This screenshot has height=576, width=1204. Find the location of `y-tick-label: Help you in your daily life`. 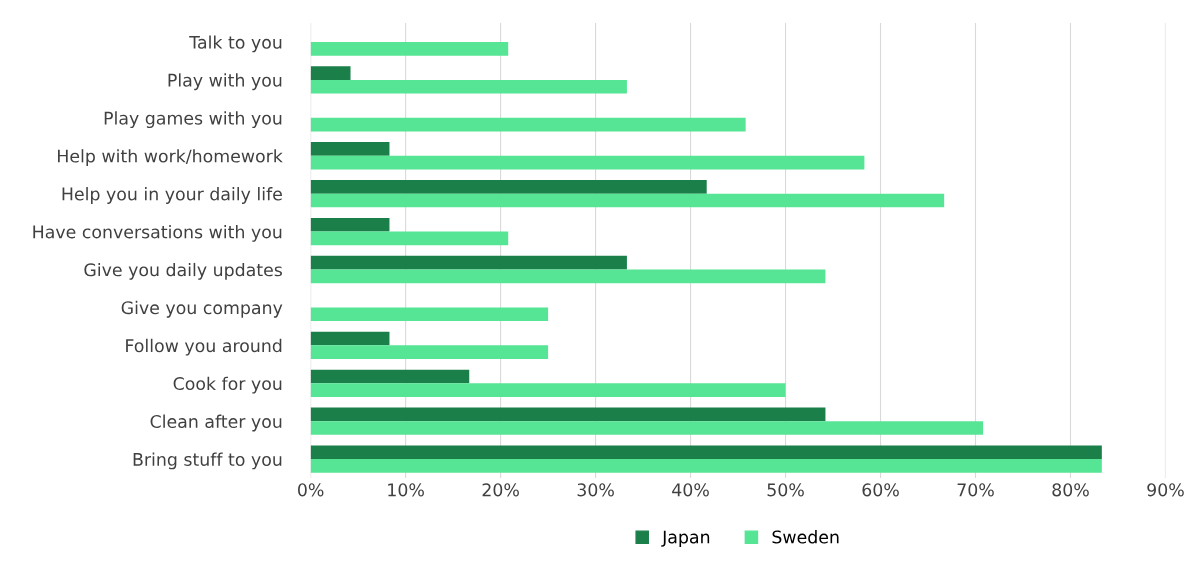

y-tick-label: Help you in your daily life is located at coordinates (172, 195).